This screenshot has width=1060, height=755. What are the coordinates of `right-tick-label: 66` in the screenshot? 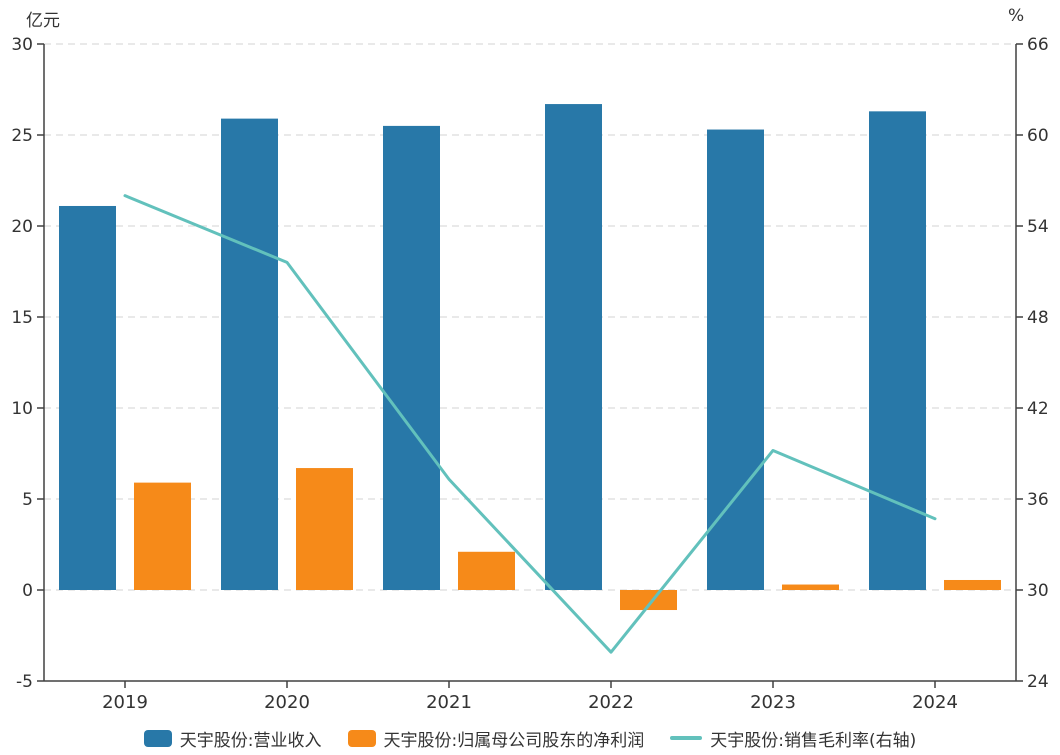 It's located at (1038, 45).